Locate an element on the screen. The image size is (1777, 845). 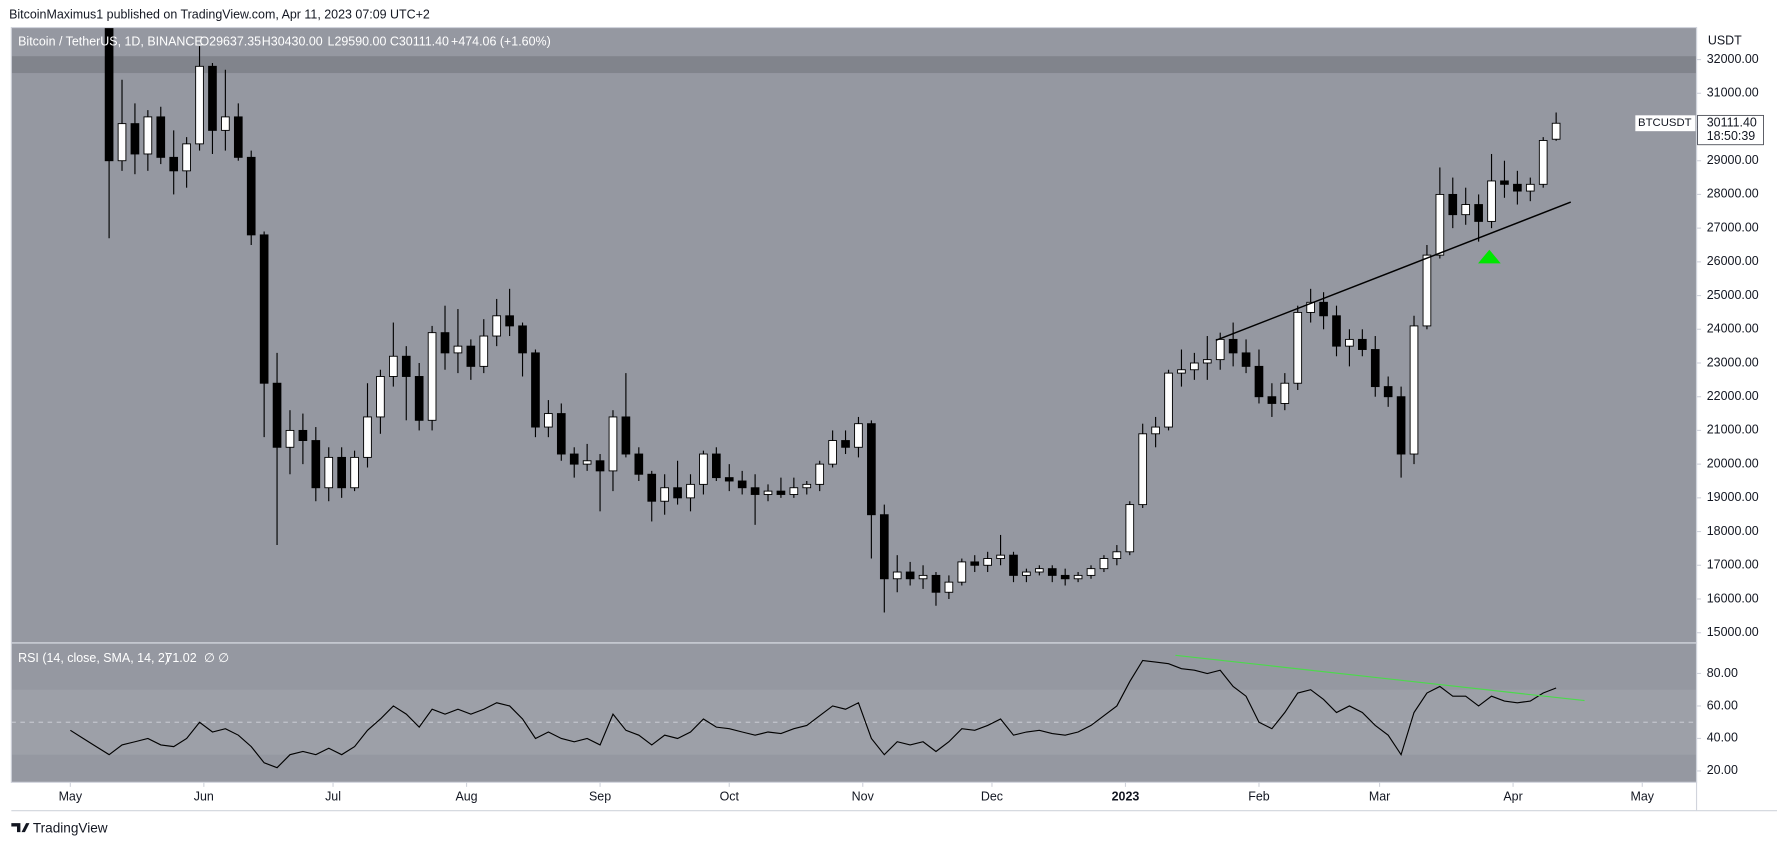
trendline is located at coordinates (1393, 271).